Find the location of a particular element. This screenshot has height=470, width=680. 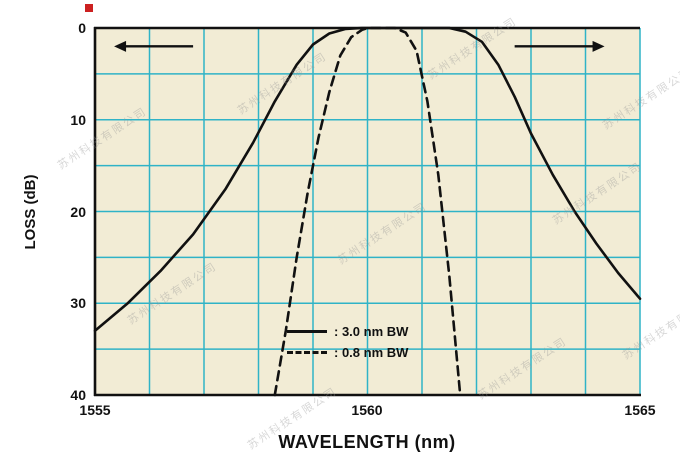

dashed-line-sample is located at coordinates (307, 352).